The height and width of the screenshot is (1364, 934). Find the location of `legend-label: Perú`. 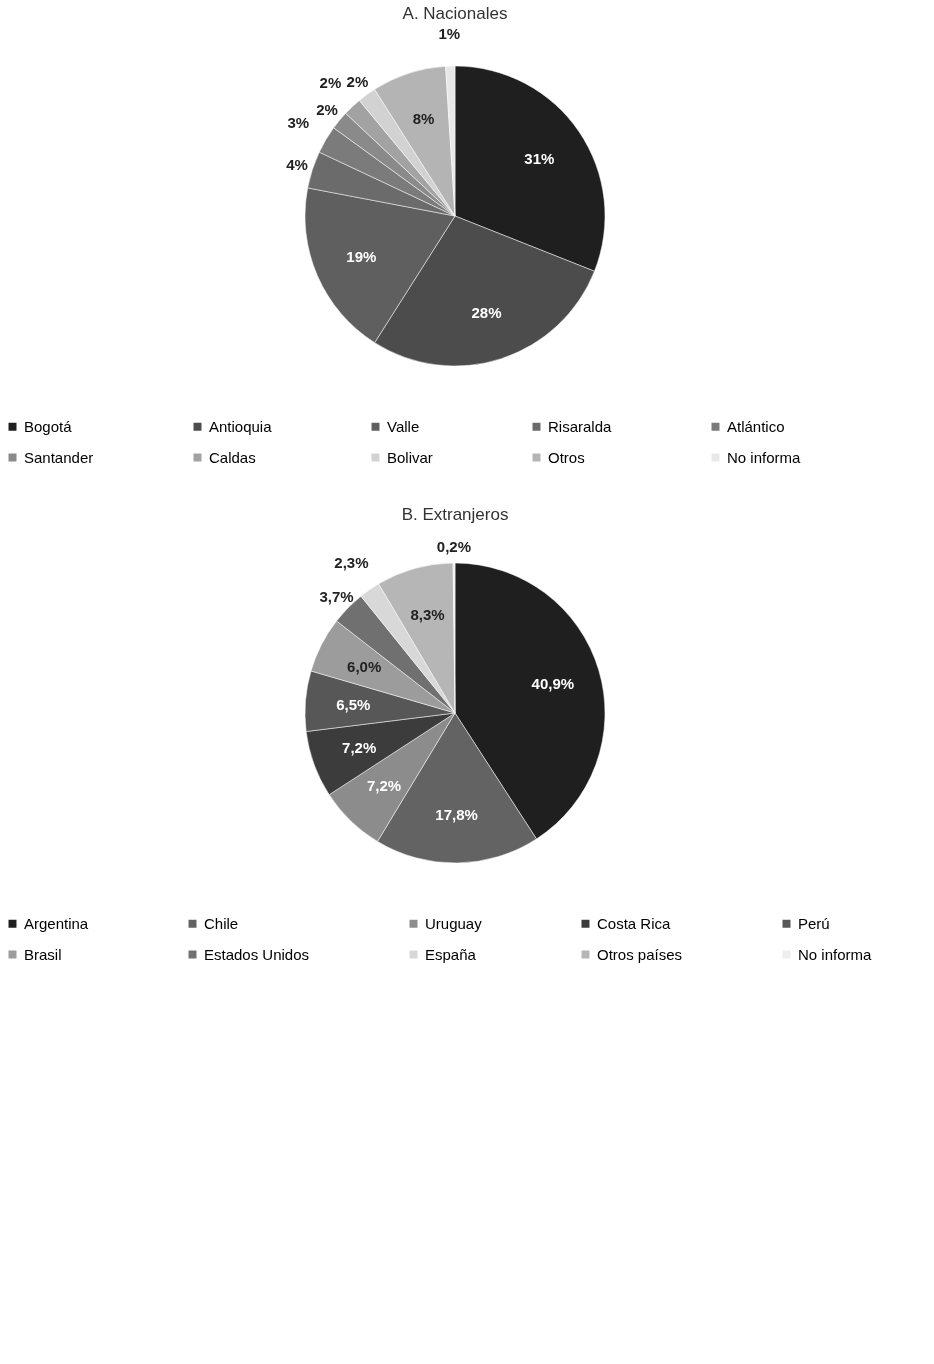

legend-label: Perú is located at coordinates (814, 923).